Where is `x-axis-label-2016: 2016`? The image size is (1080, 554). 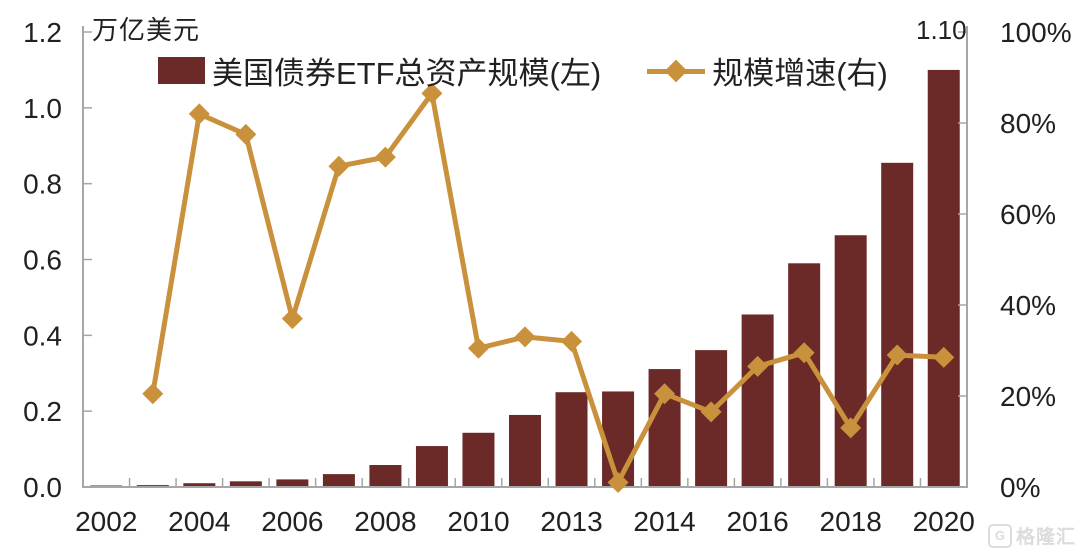
x-axis-label-2016: 2016 is located at coordinates (757, 521).